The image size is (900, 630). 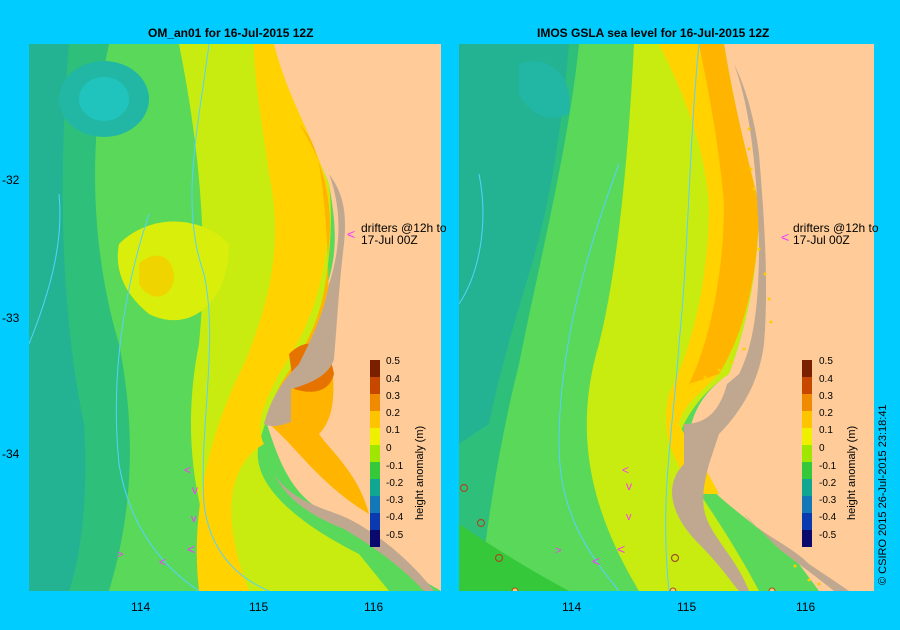 I want to click on credit-text: © CSIRO 2015 26-Jul-2015 23:18:41, so click(x=883, y=494).